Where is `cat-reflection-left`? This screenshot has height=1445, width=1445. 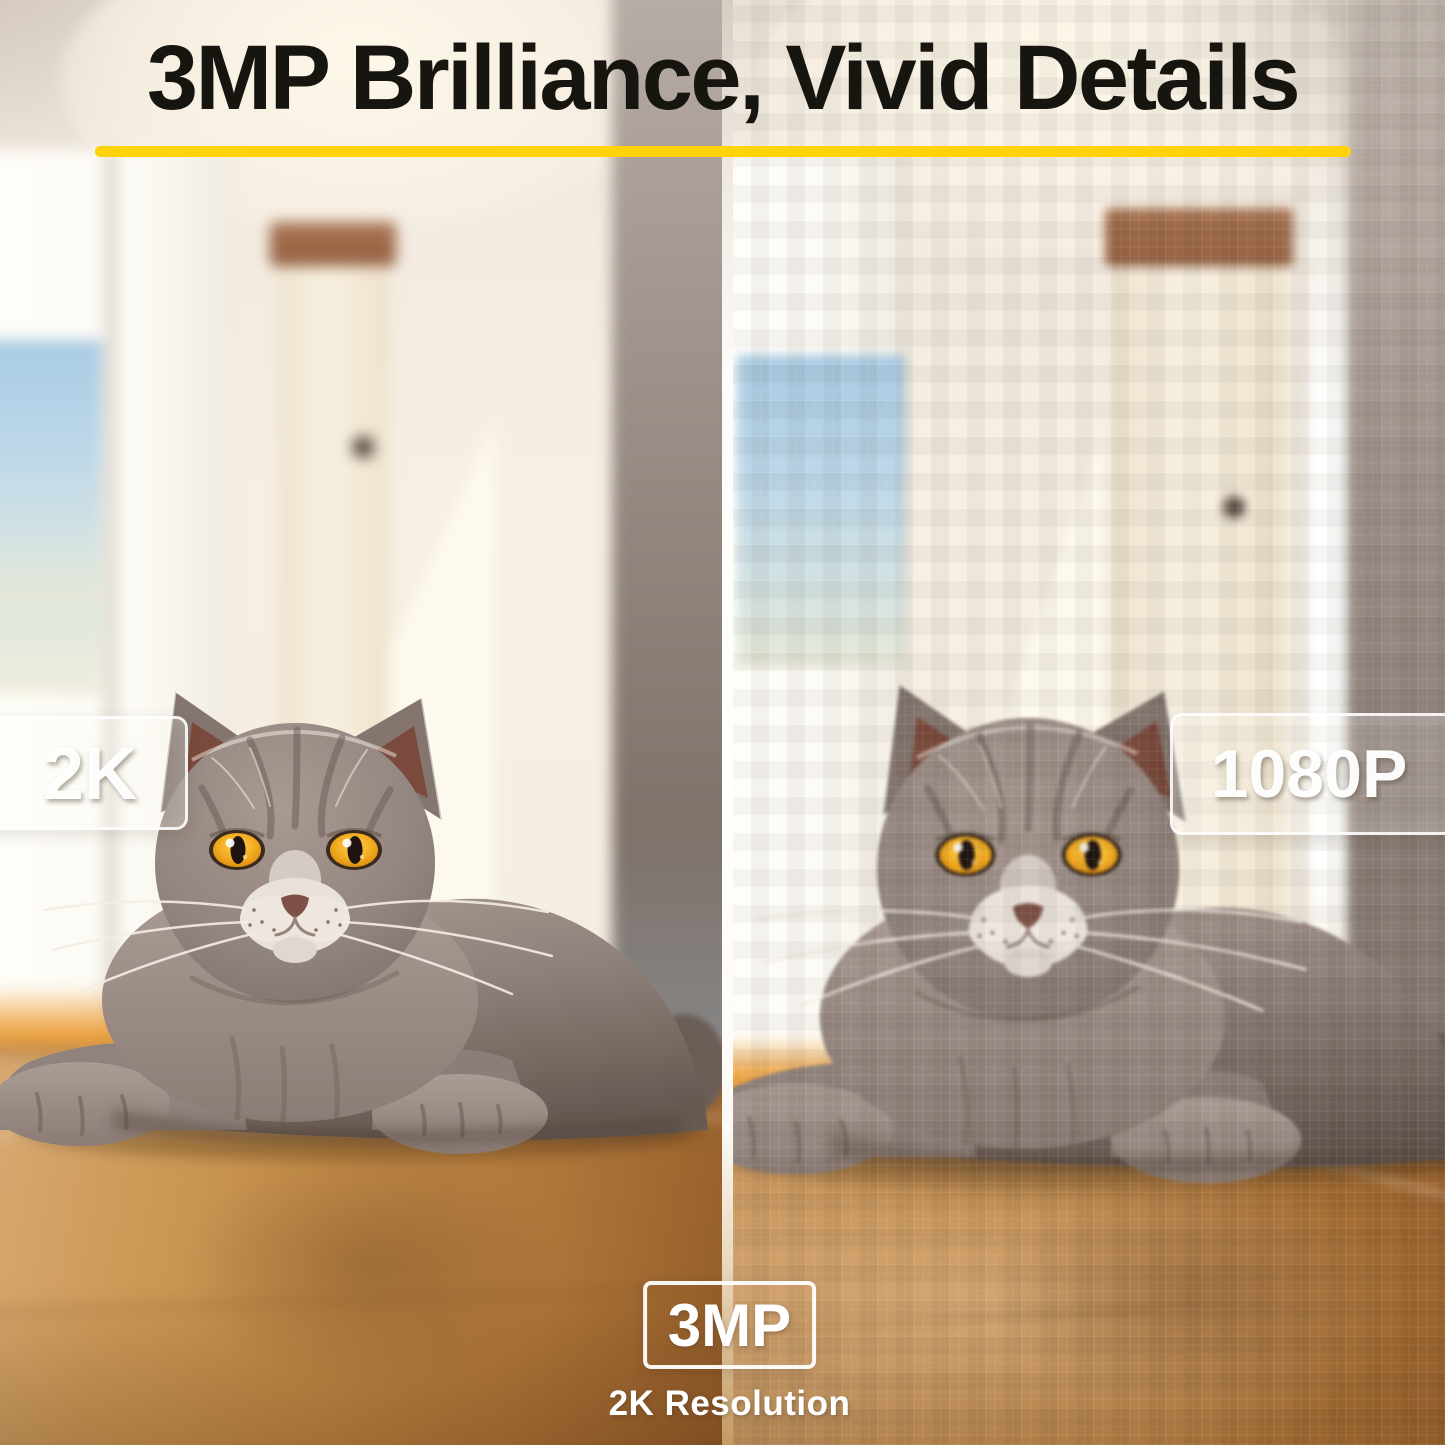
cat-reflection-left is located at coordinates (370, 1265).